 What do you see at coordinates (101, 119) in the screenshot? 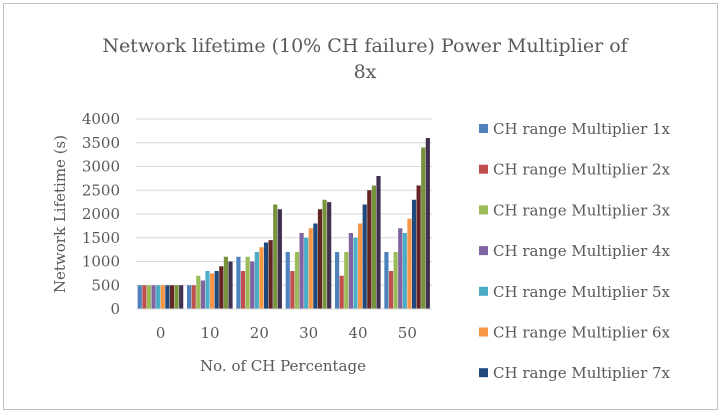
I see `y-tick-label: 4000` at bounding box center [101, 119].